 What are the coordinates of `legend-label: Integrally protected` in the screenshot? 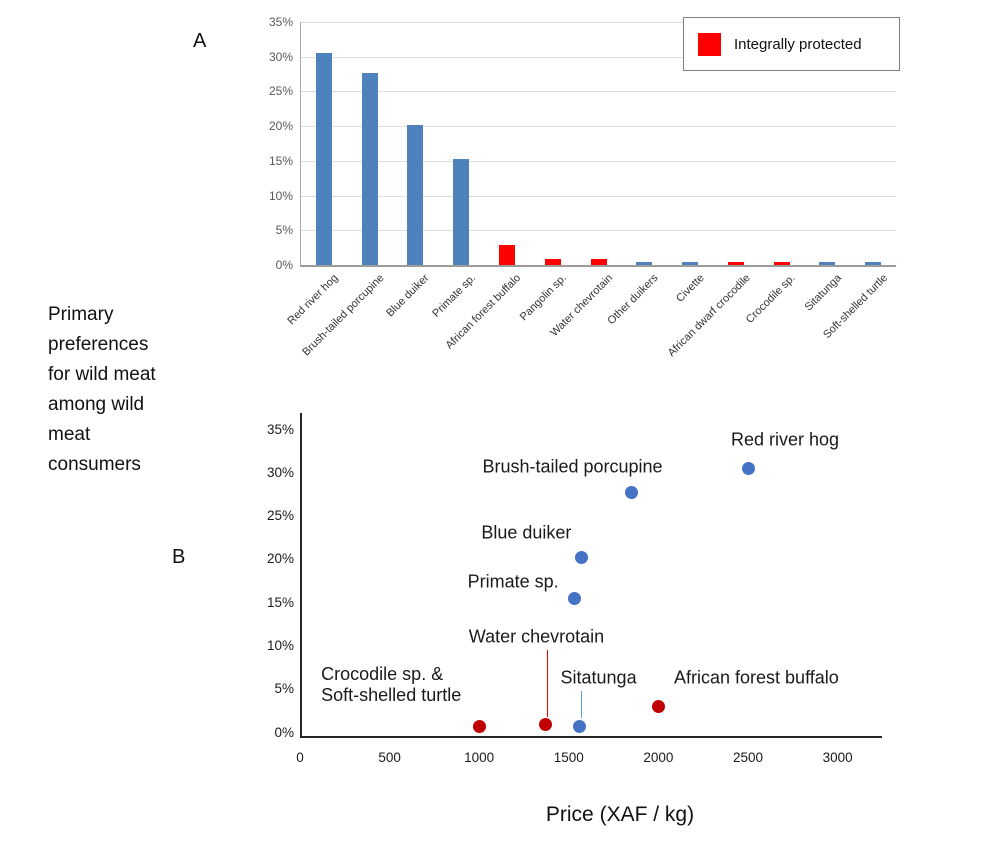 It's located at (798, 44).